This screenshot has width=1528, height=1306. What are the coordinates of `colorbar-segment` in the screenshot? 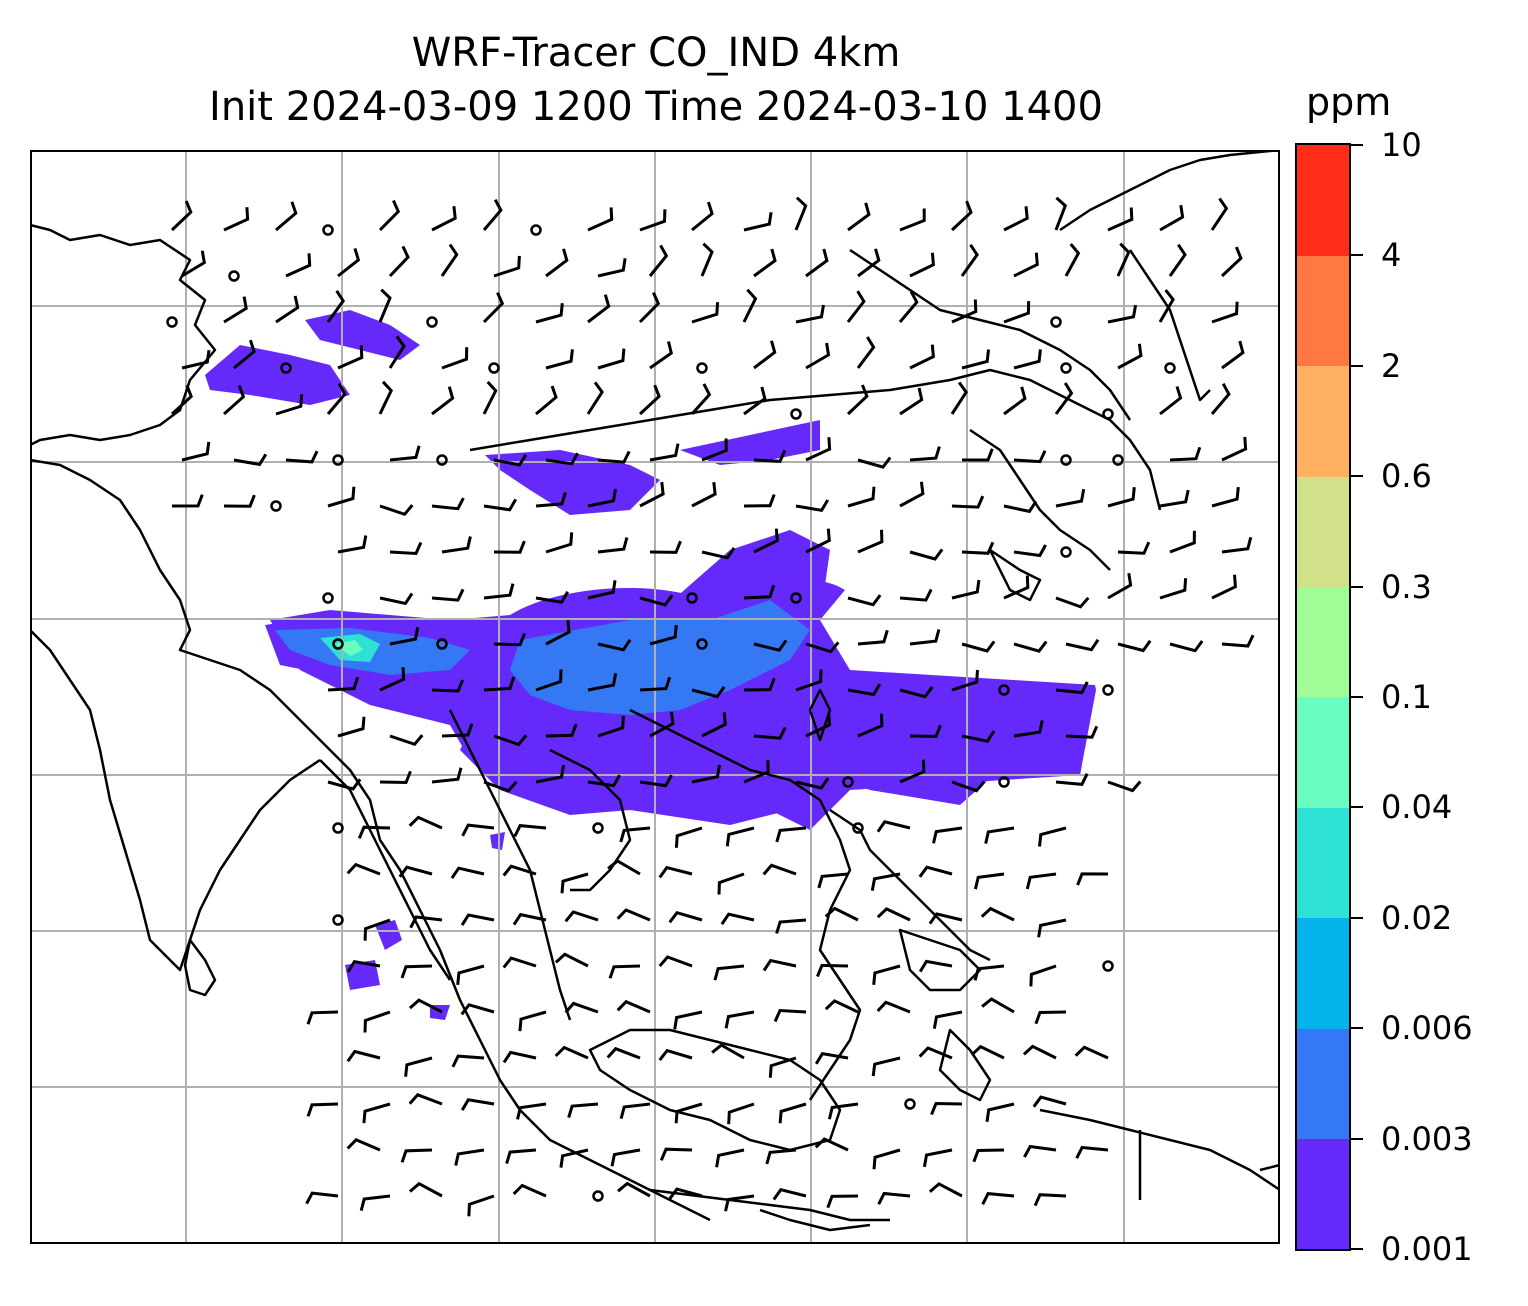 It's located at (1323, 1194).